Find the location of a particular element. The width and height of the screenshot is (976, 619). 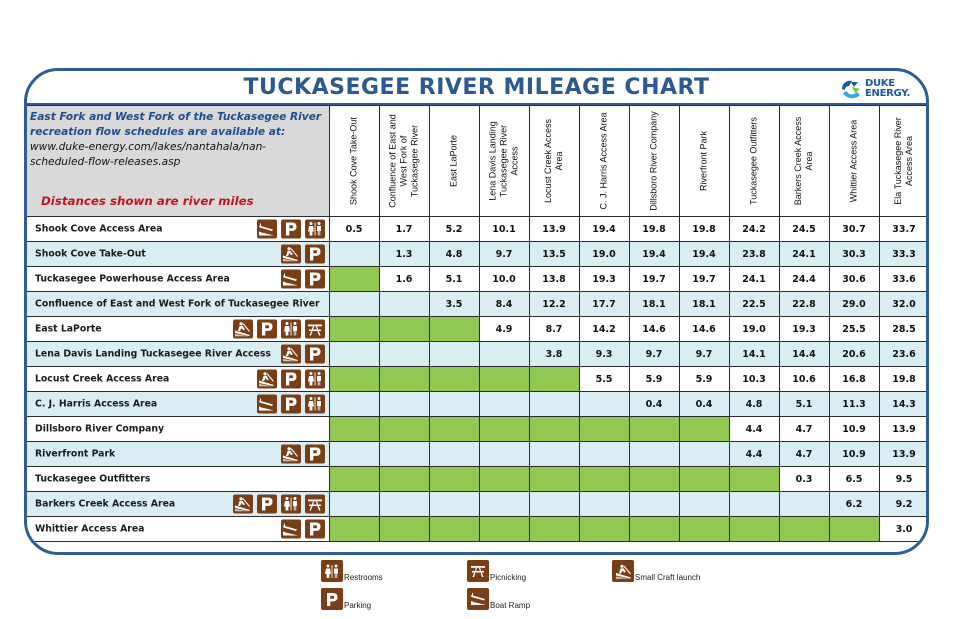

mileage-cell: 14.2 is located at coordinates (604, 329).